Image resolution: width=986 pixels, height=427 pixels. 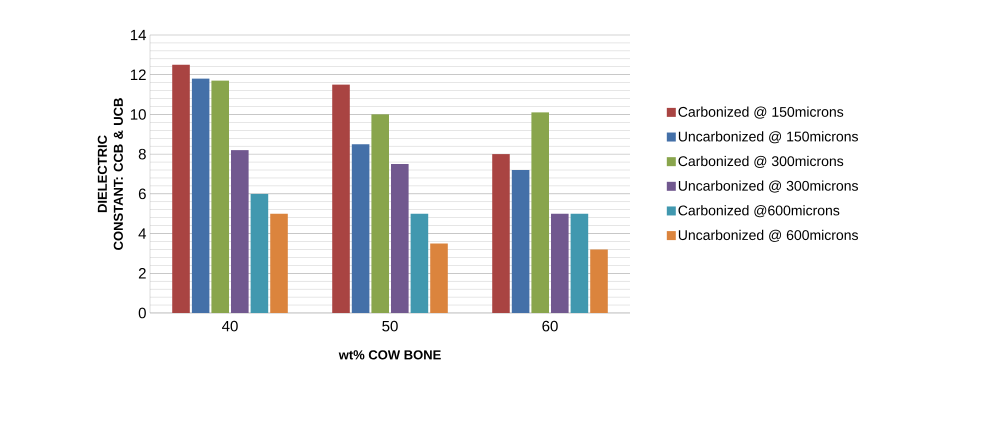 I want to click on x-tick-label: 50, so click(x=390, y=326).